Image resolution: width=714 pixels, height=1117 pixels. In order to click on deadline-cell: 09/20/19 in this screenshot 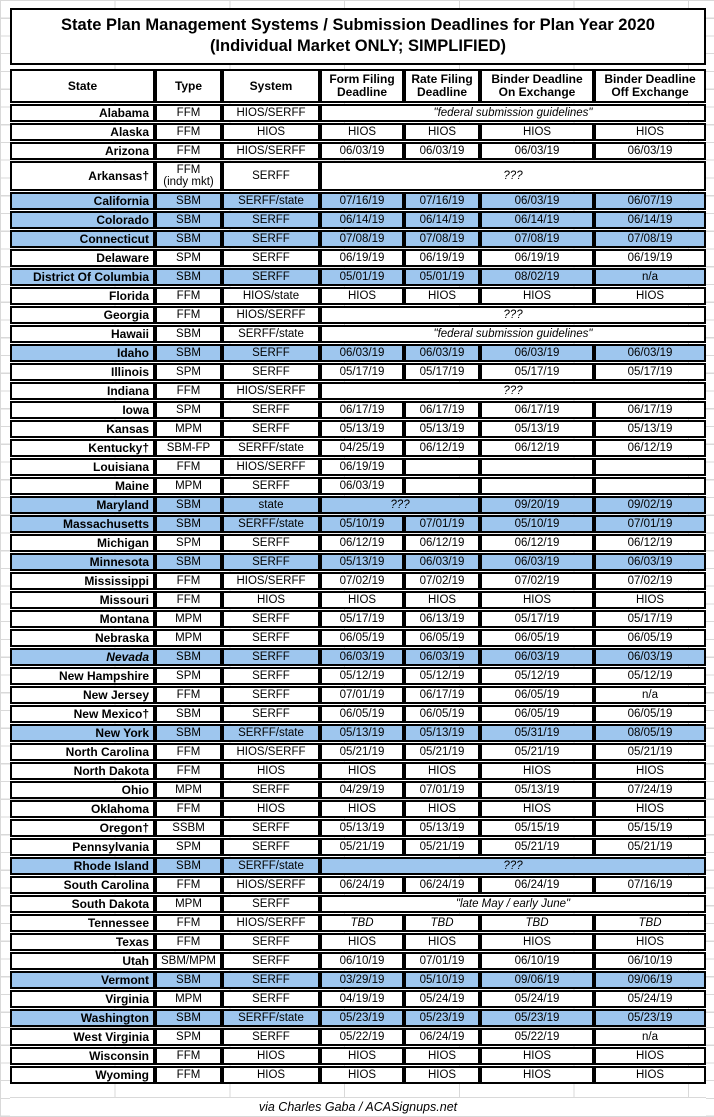, I will do `click(537, 505)`.